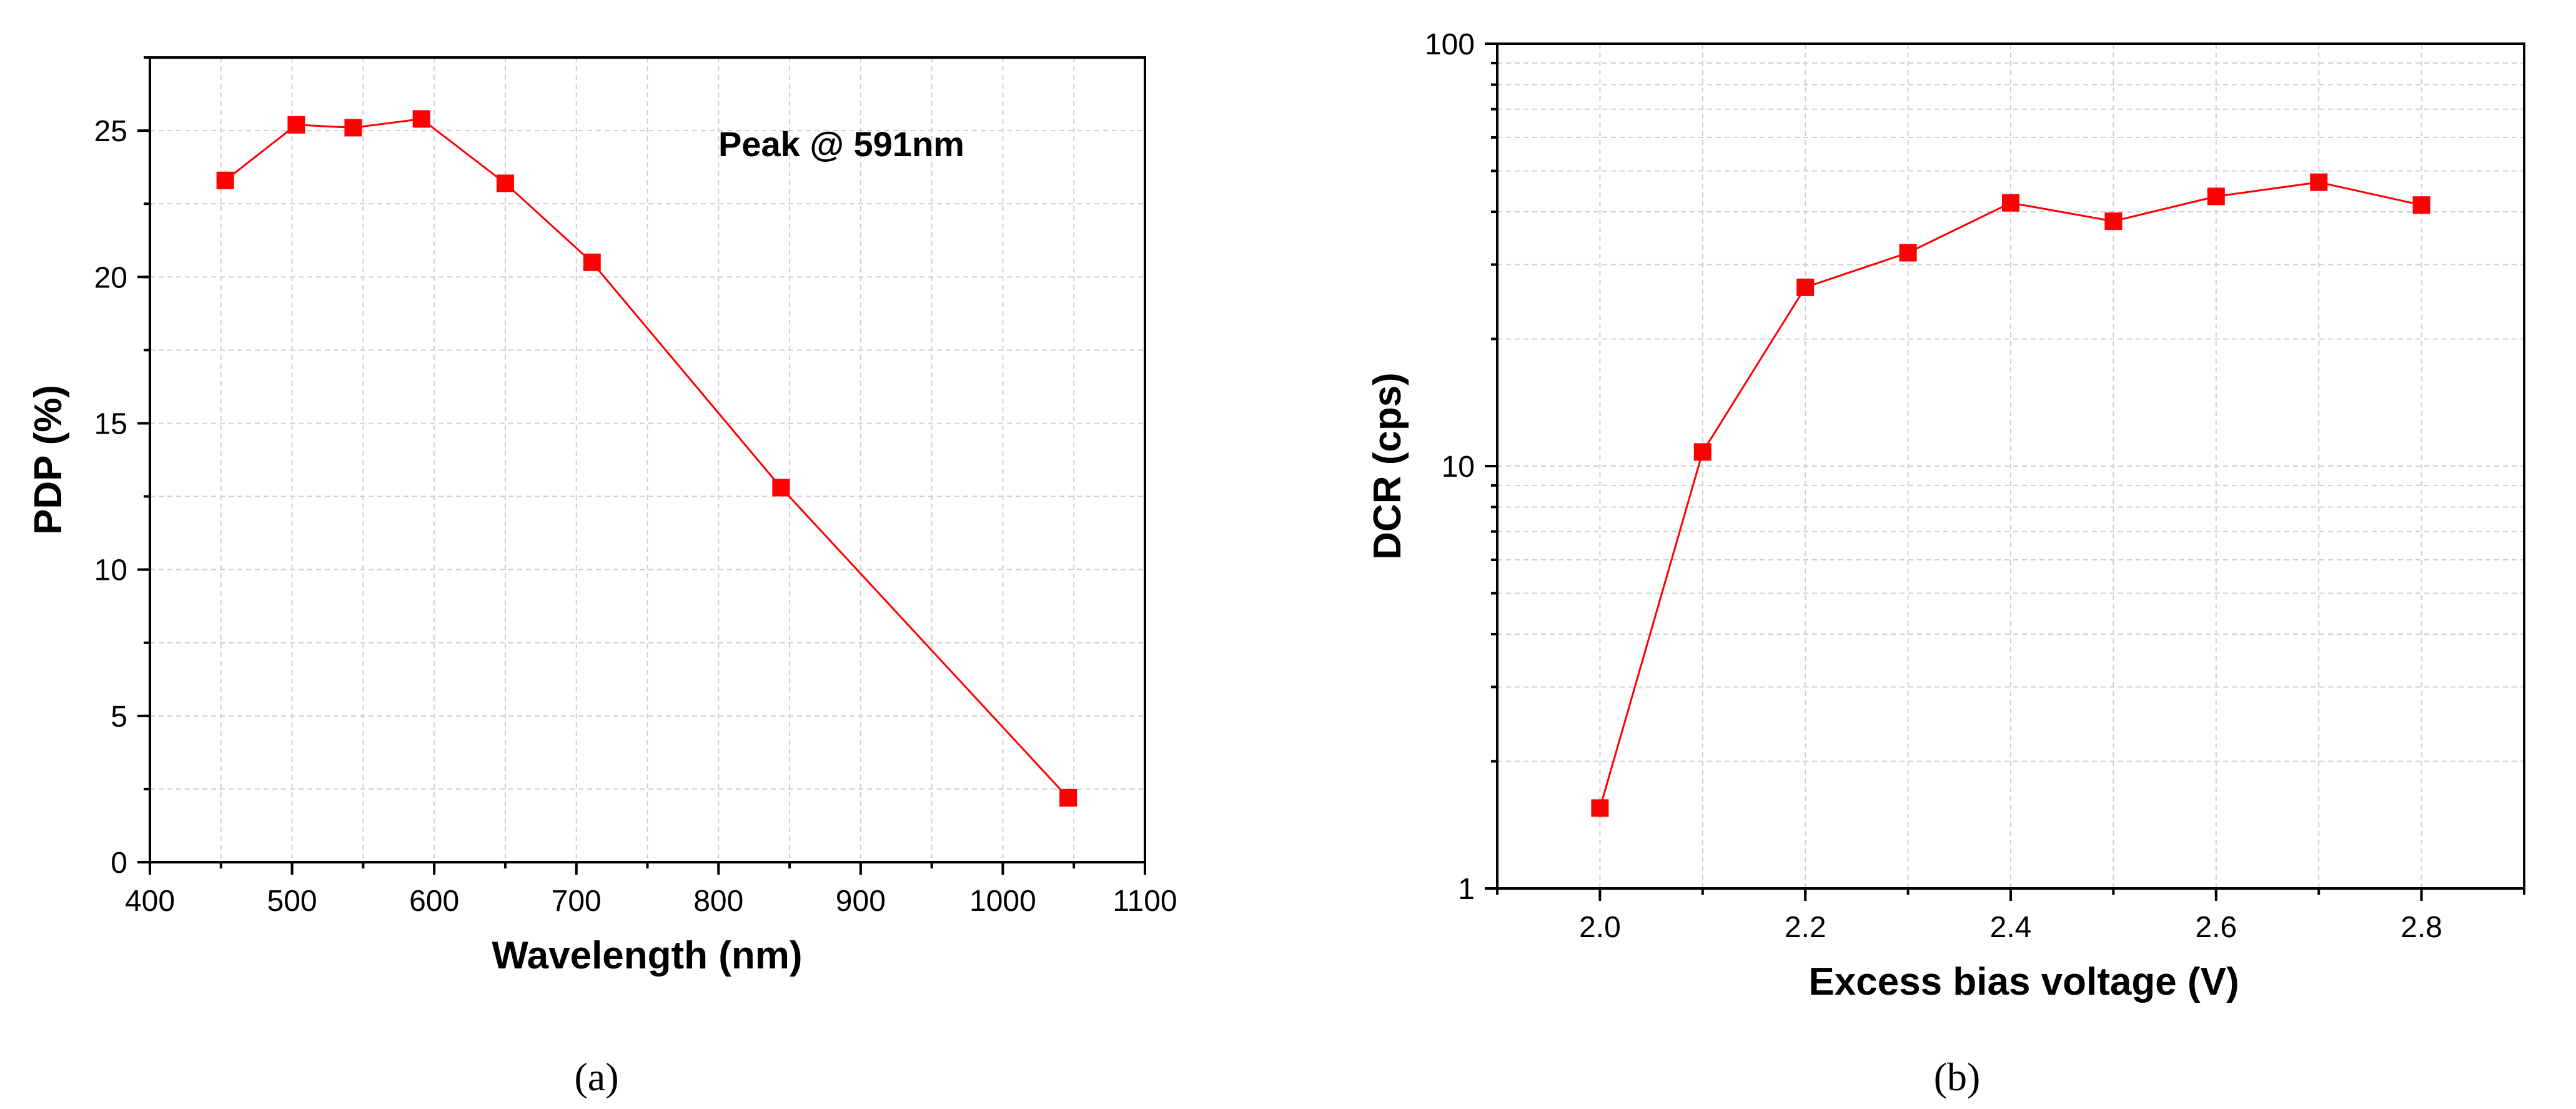 The image size is (2576, 1109). I want to click on y-tick-label: 5, so click(119, 717).